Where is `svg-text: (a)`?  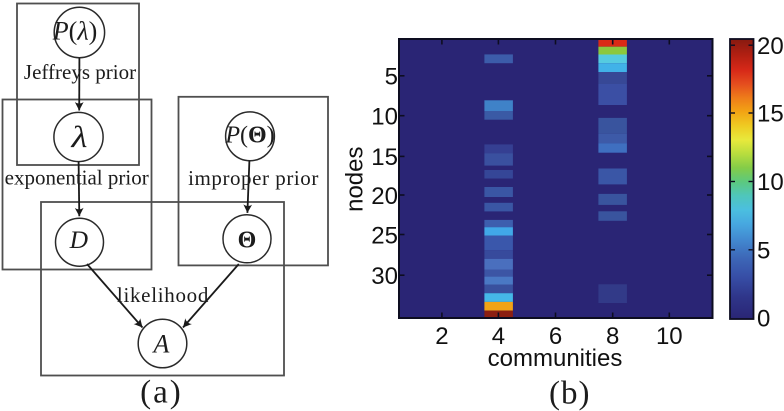
svg-text: (a) is located at coordinates (161, 393).